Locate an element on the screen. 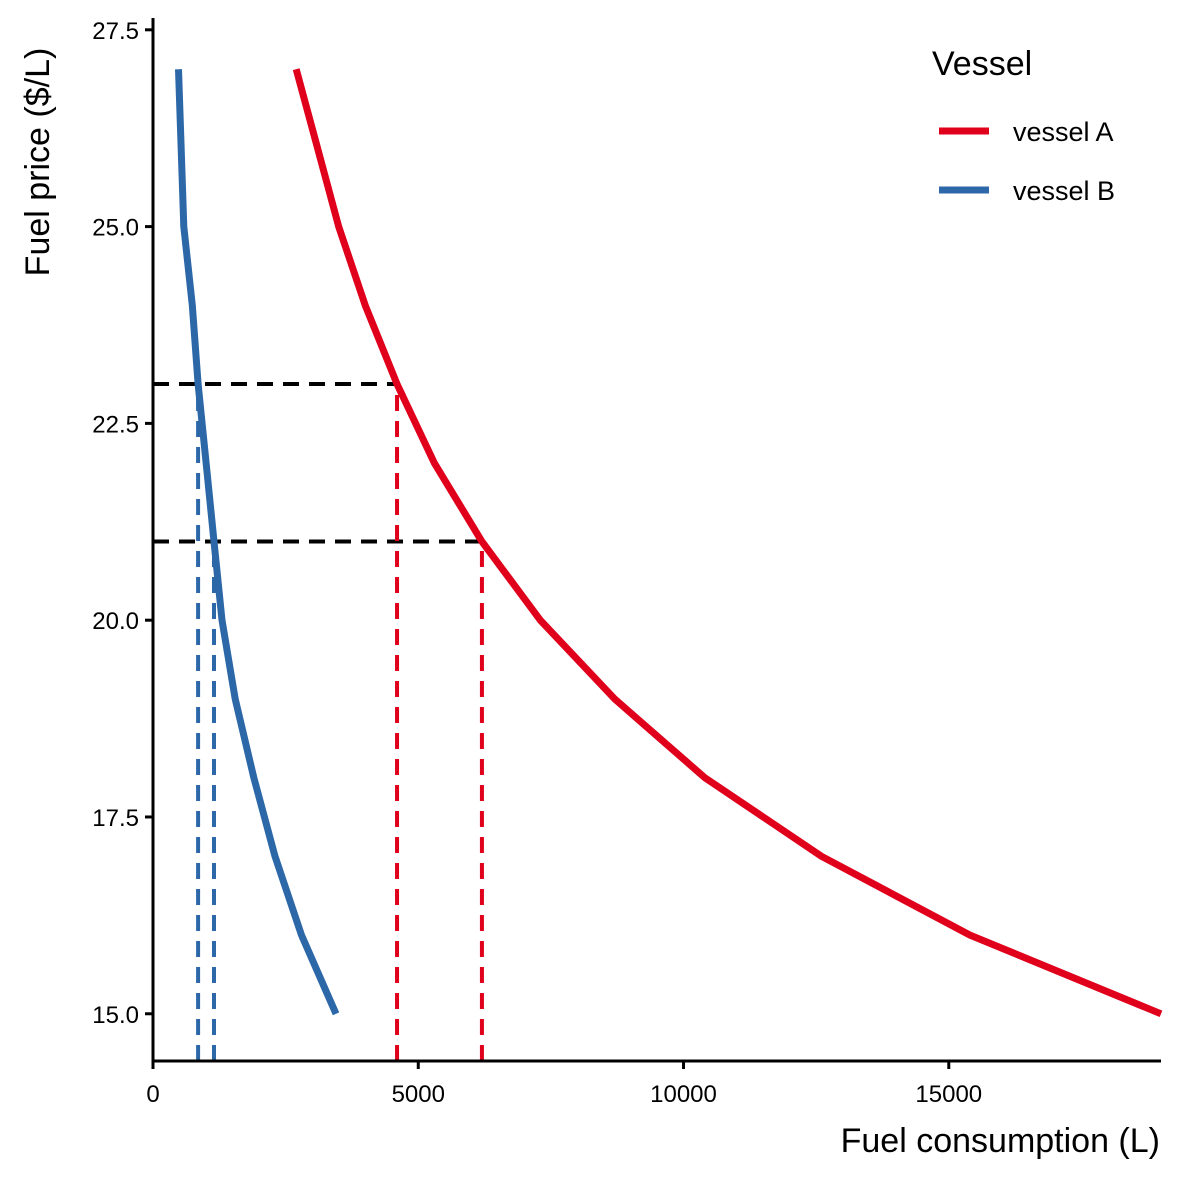 Image resolution: width=1181 pixels, height=1181 pixels. legend: Vessel vessel A vessel B is located at coordinates (1023, 125).